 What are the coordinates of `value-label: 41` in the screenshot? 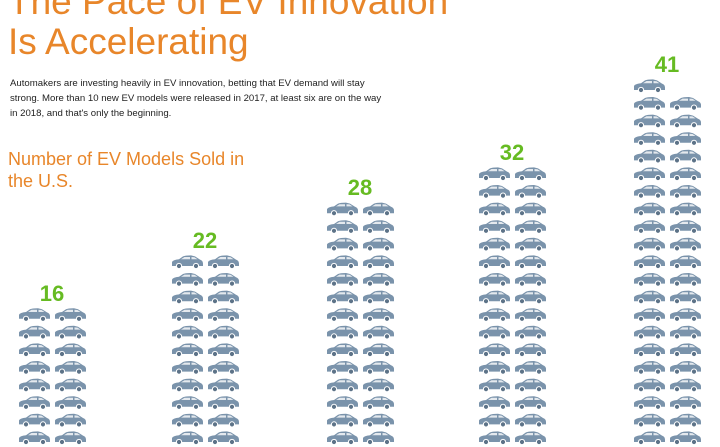 It's located at (667, 64).